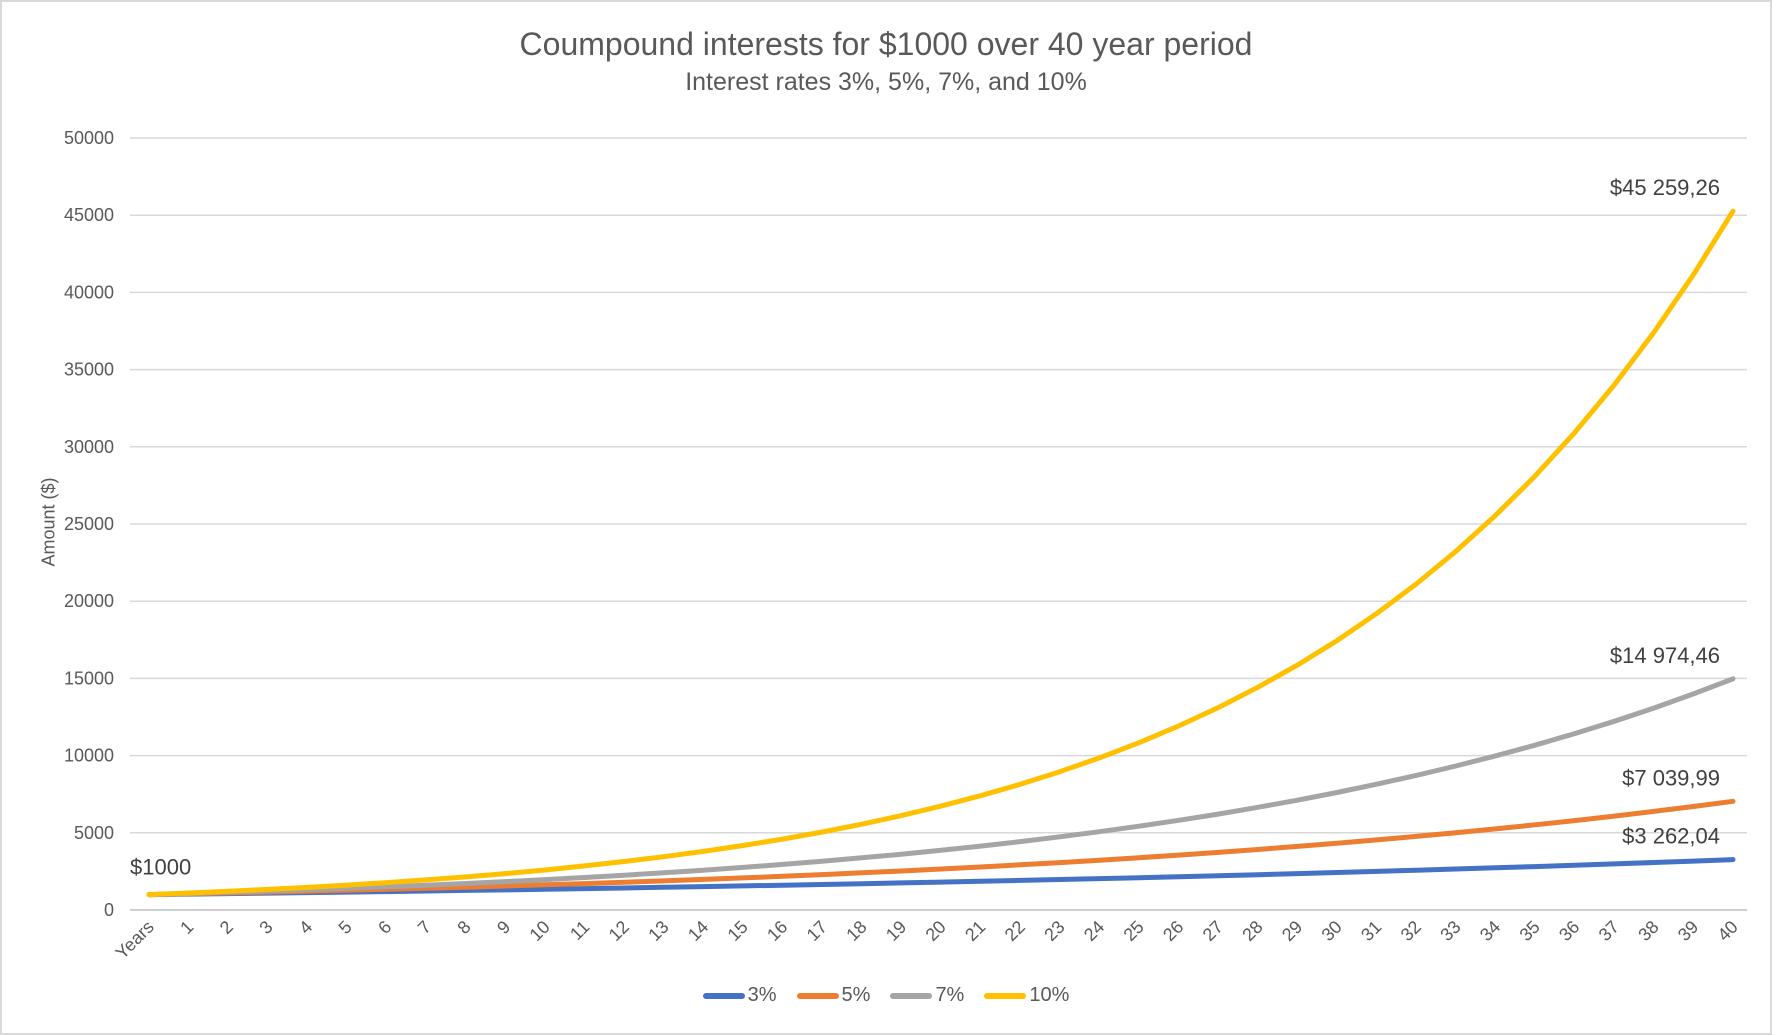 The height and width of the screenshot is (1035, 1772). What do you see at coordinates (305, 927) in the screenshot?
I see `x-tick-label: 4` at bounding box center [305, 927].